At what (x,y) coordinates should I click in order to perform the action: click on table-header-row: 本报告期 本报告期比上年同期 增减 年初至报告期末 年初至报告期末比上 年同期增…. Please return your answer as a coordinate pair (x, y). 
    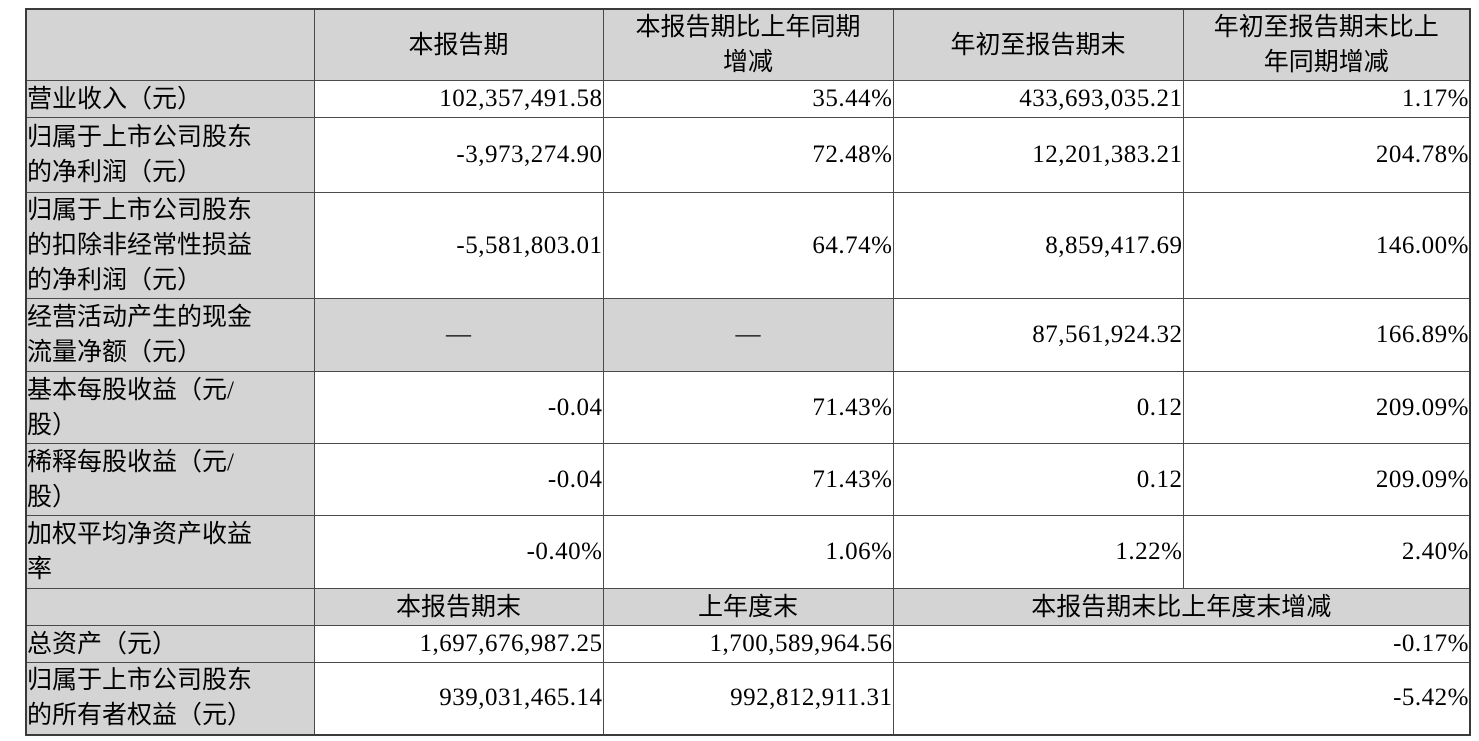
    Looking at the image, I should click on (748, 44).